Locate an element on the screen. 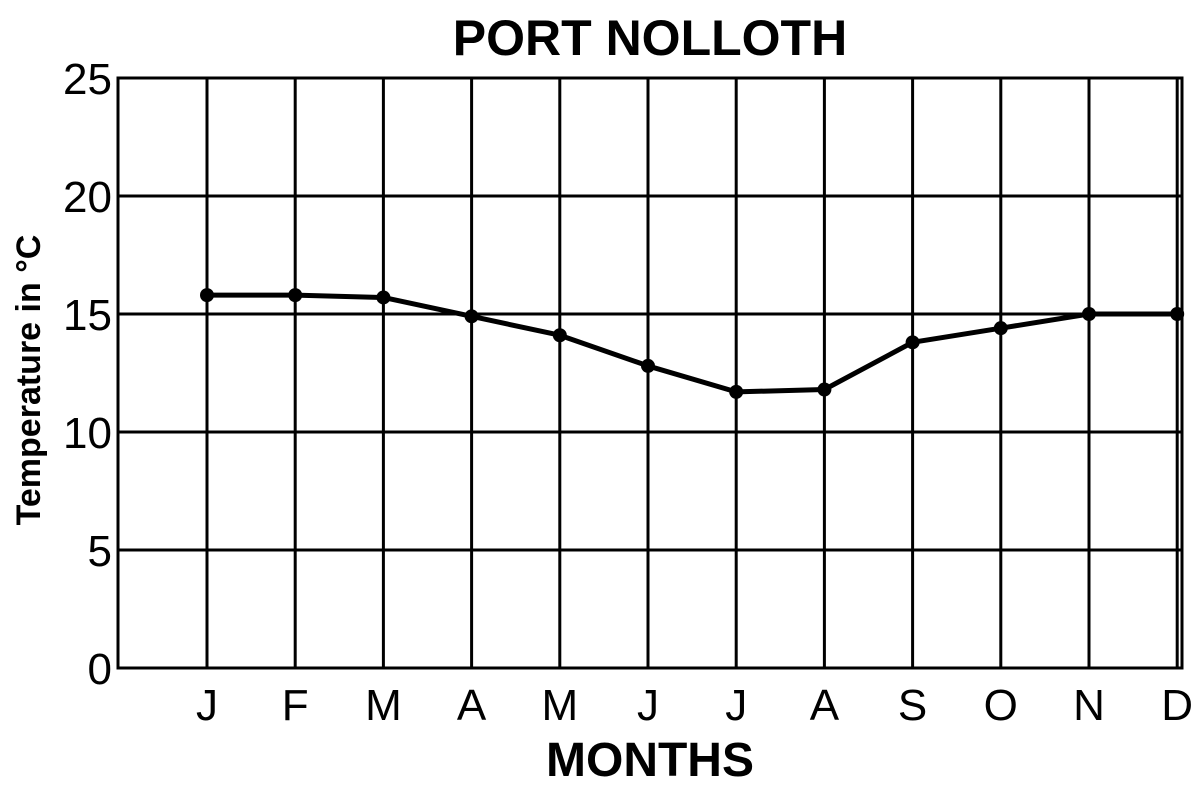  x-tick-label: F is located at coordinates (295, 705).